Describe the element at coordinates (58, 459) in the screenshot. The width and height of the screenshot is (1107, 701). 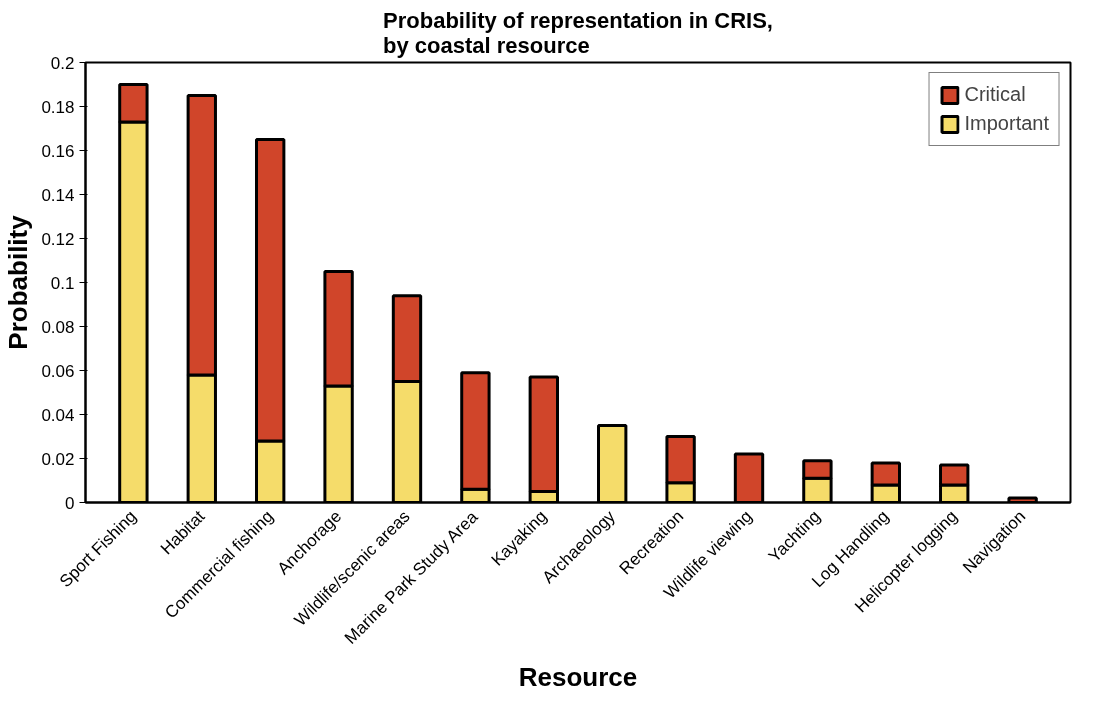
I see `y-tick-label: 0.02` at that location.